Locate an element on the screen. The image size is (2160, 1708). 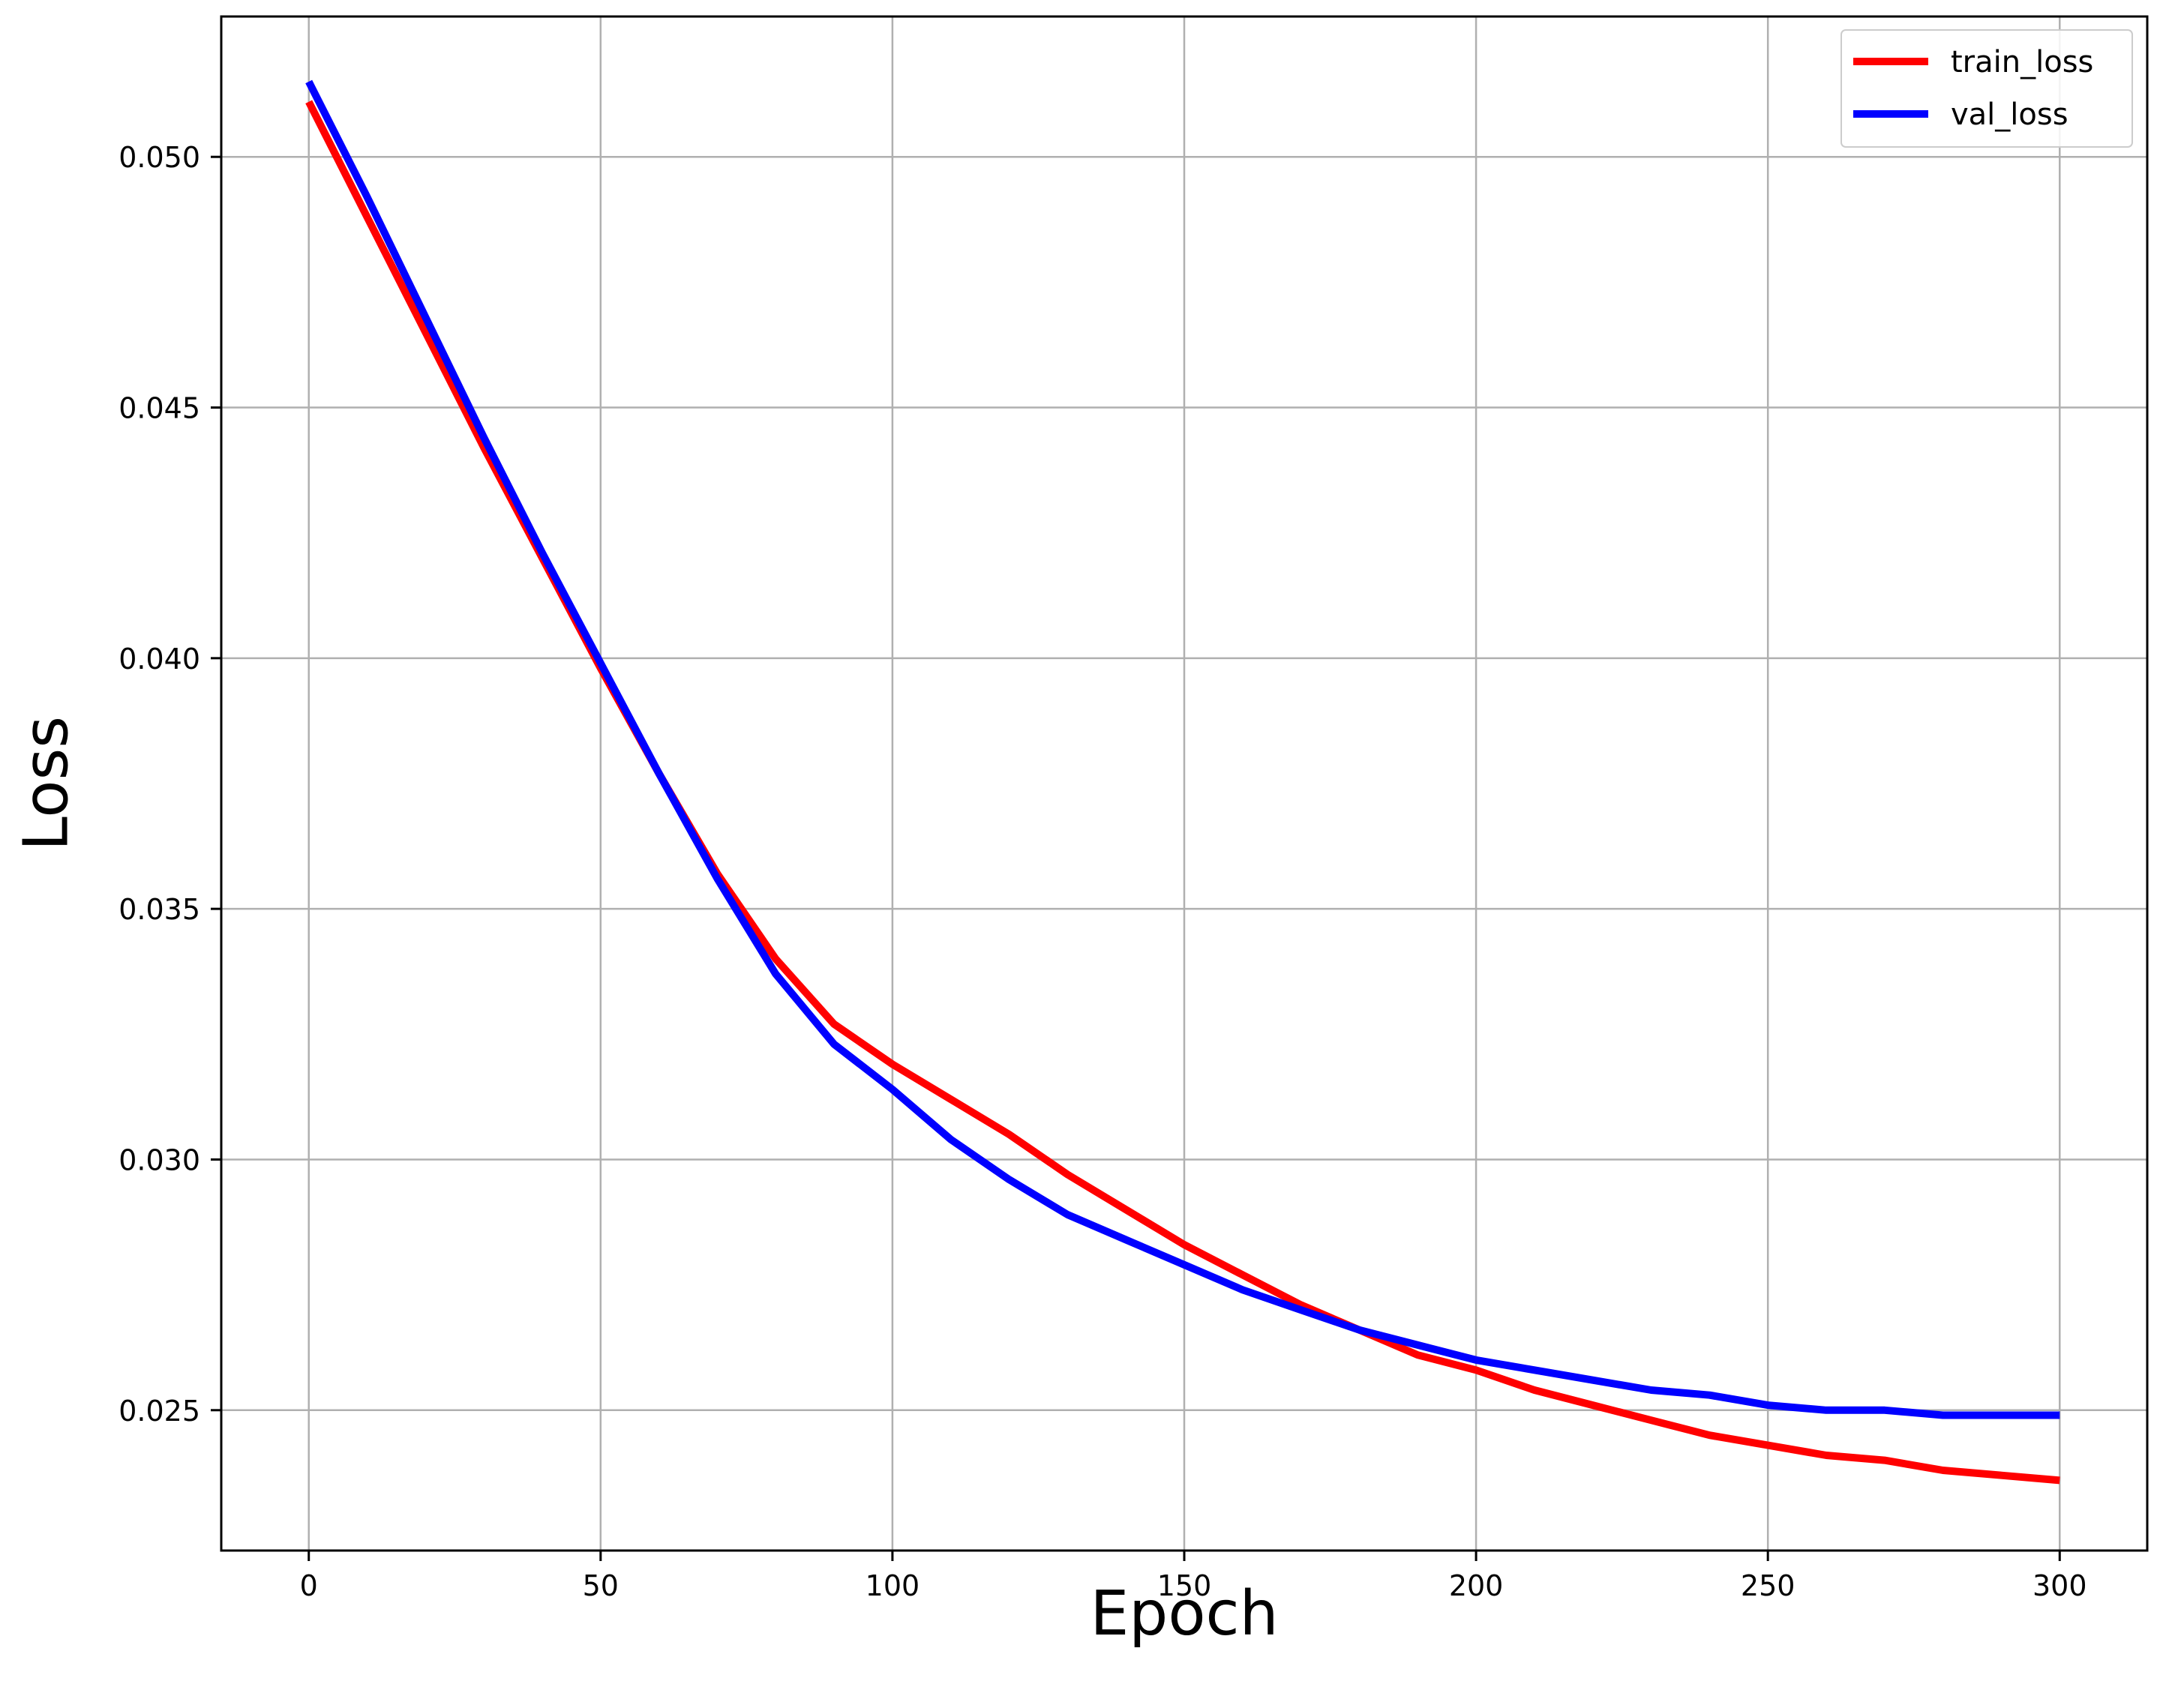
y-tick-label: 0.040 is located at coordinates (159, 659).